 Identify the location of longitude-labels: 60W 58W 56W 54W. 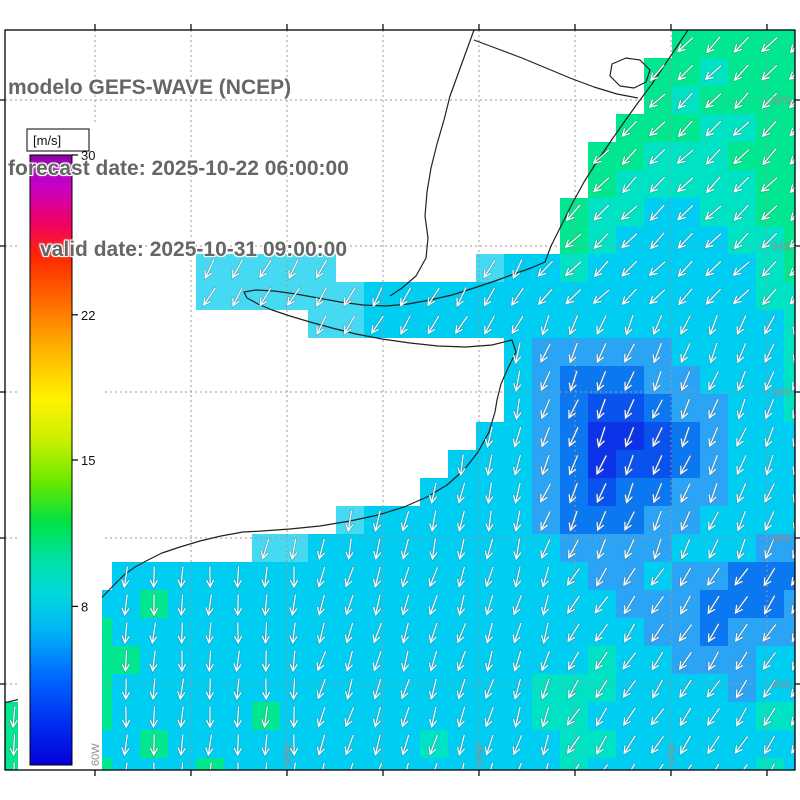
(384, 754).